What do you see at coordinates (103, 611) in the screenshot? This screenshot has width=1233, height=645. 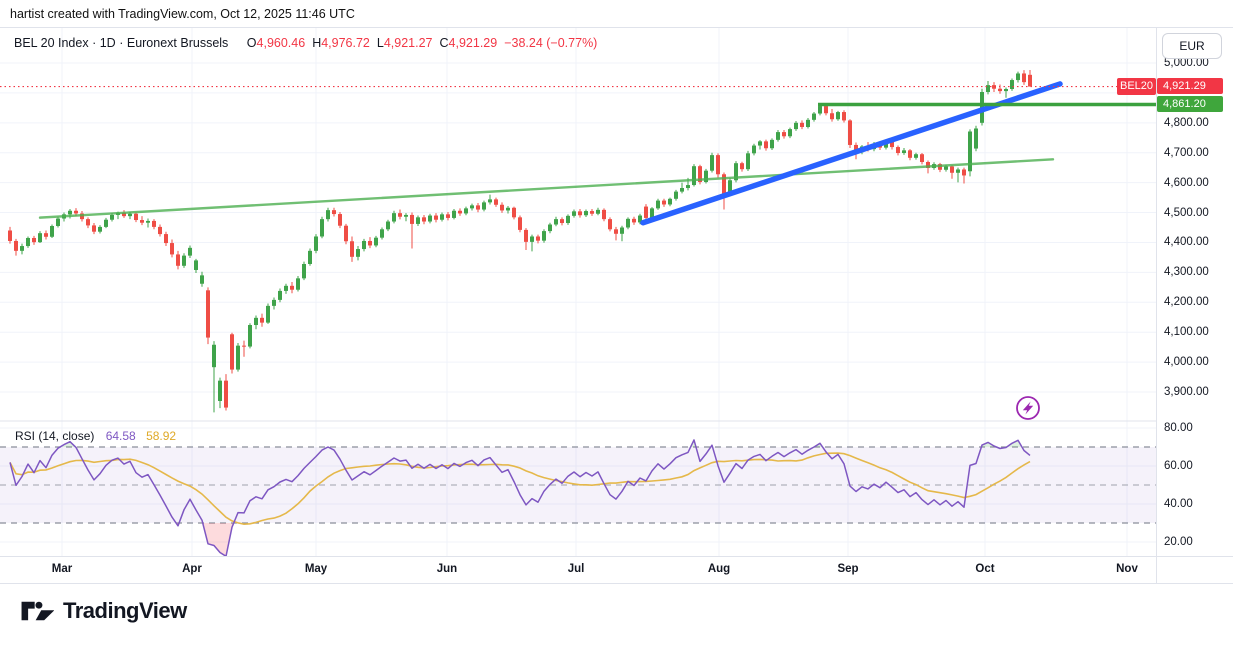 I see `tradingview-logo: TradingView` at bounding box center [103, 611].